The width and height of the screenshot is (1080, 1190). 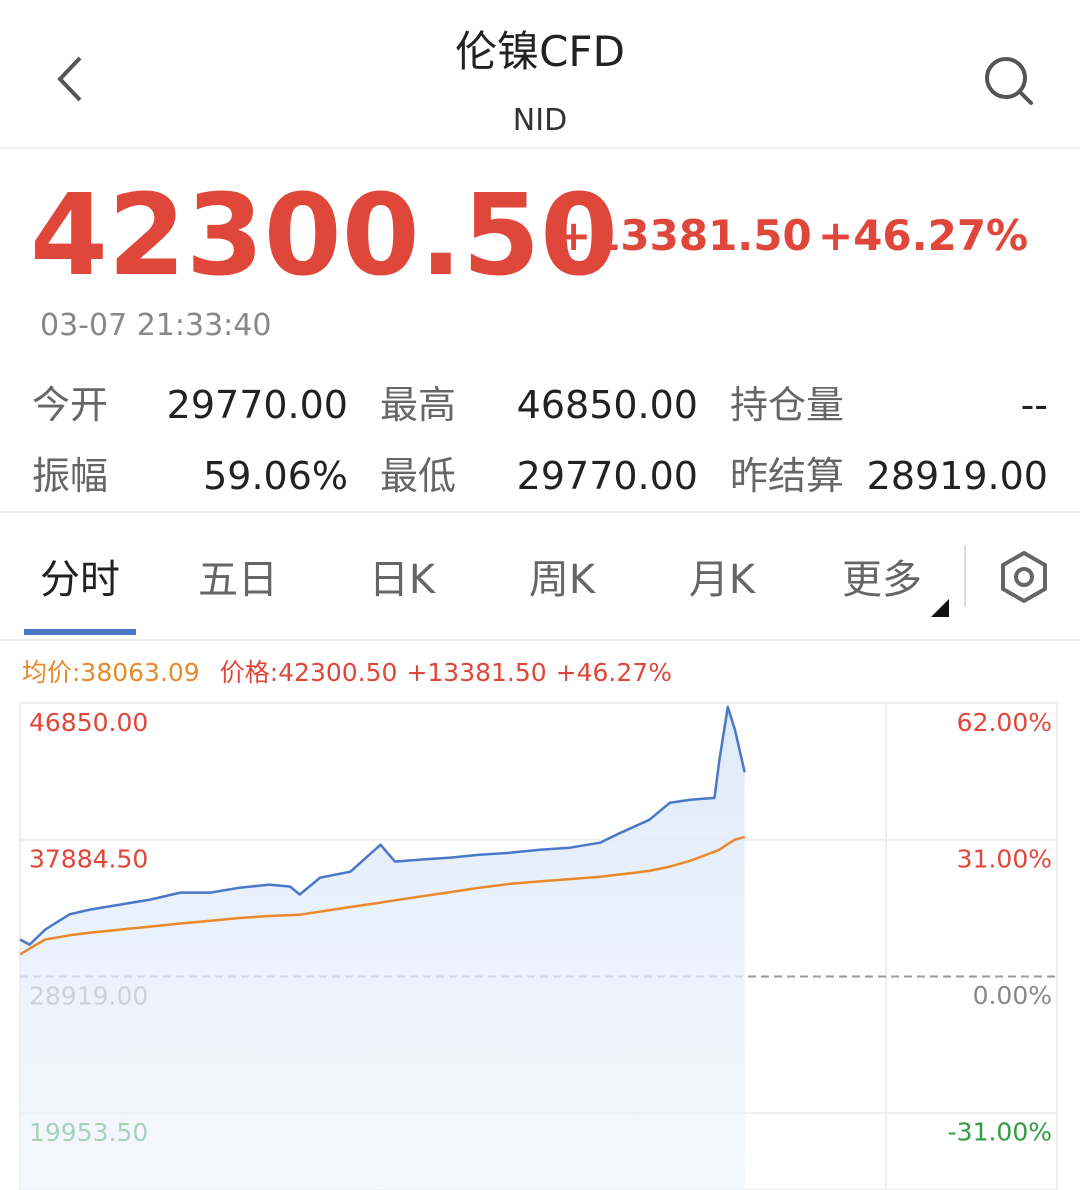 I want to click on price-change-percent: +46.27%, so click(x=923, y=235).